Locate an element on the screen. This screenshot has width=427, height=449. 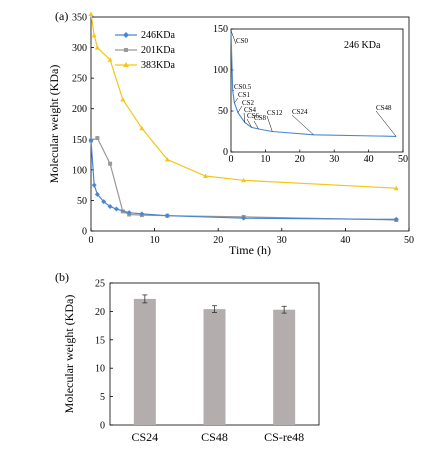
x-tick-label: 40 is located at coordinates (345, 240).